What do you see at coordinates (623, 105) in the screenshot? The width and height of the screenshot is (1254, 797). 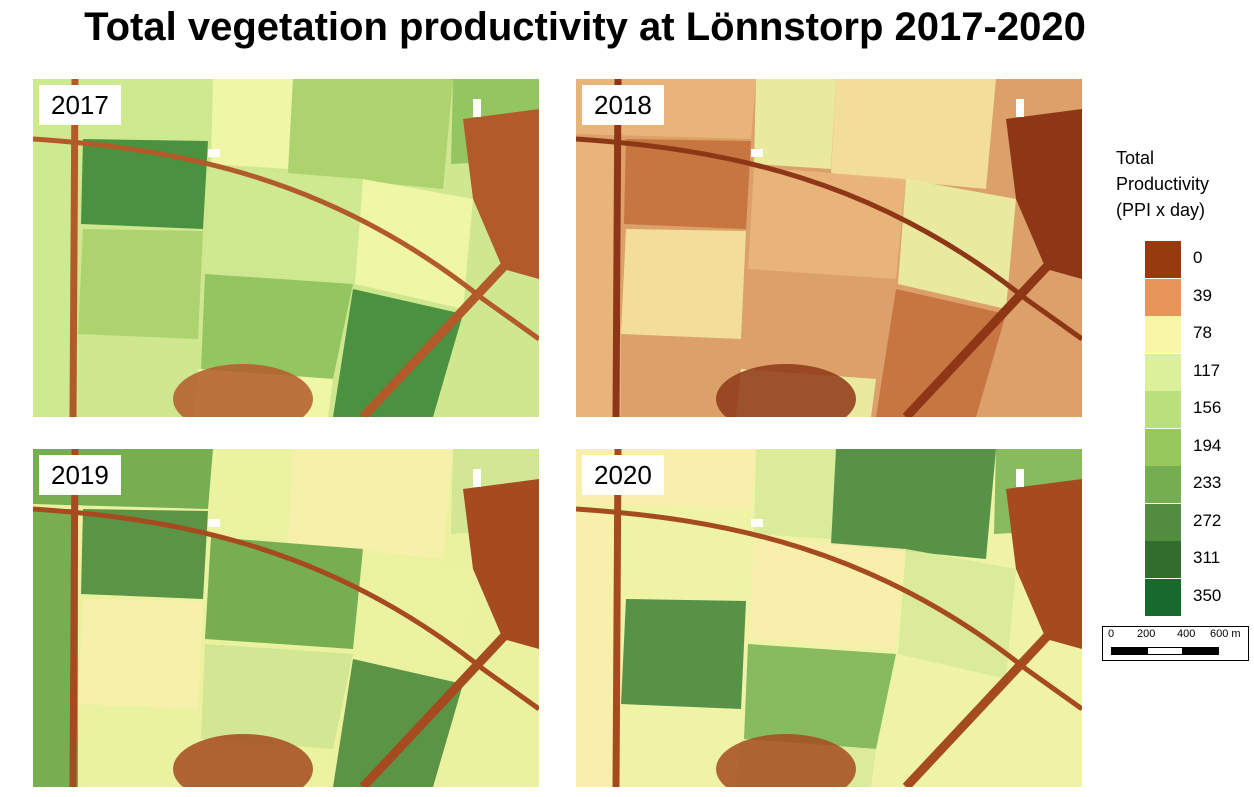 I see `year-label-2018: 2018` at bounding box center [623, 105].